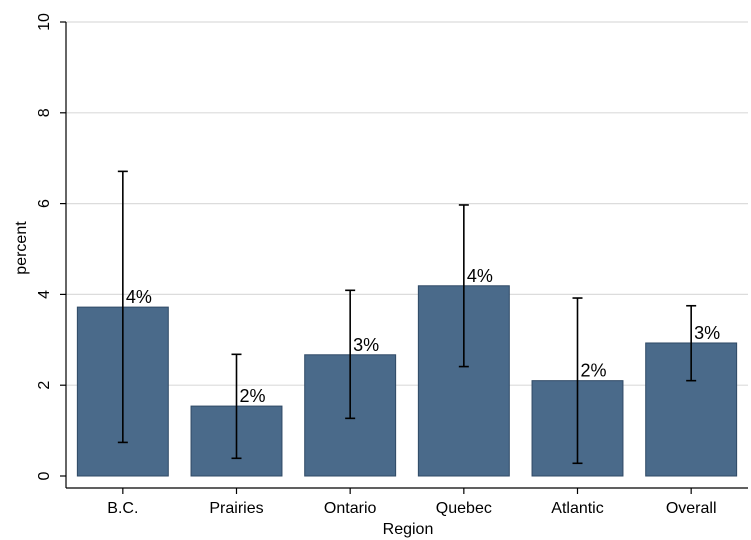  What do you see at coordinates (691, 508) in the screenshot?
I see `x-tick-label: Overall` at bounding box center [691, 508].